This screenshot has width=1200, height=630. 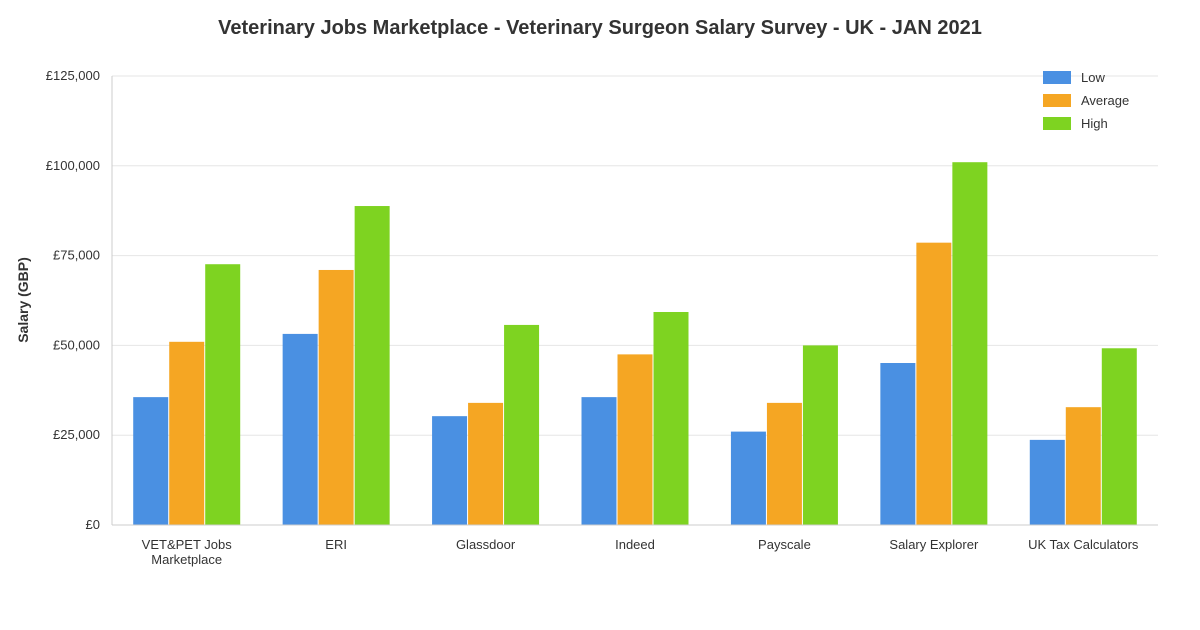 I want to click on y-tick-label: £125,000, so click(x=73, y=75).